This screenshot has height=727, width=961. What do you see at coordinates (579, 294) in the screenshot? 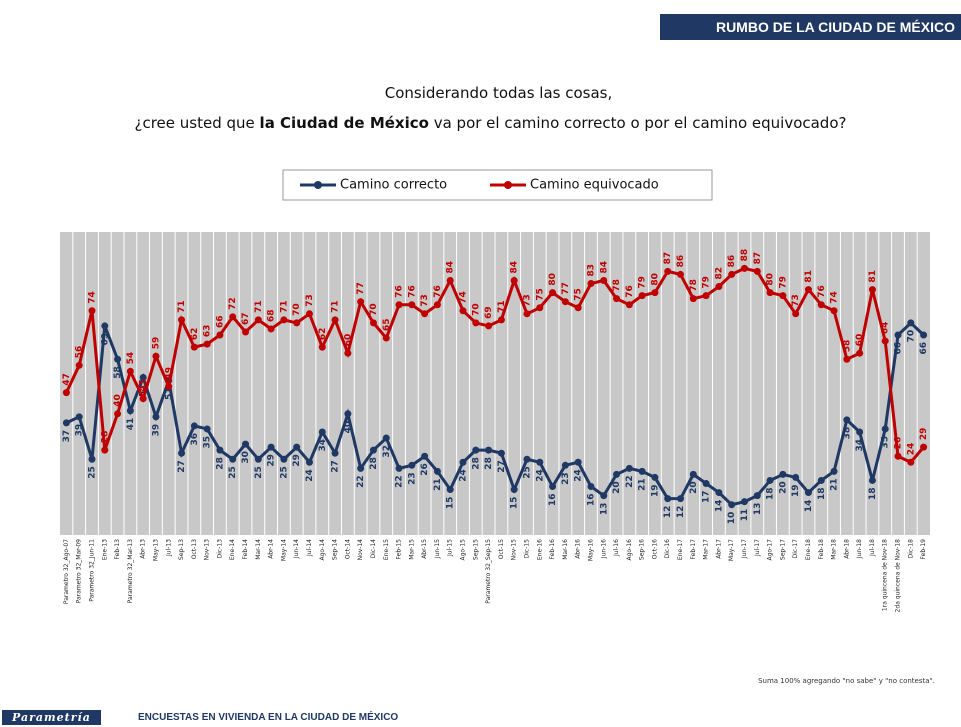
I see `data-label: 75` at bounding box center [579, 294].